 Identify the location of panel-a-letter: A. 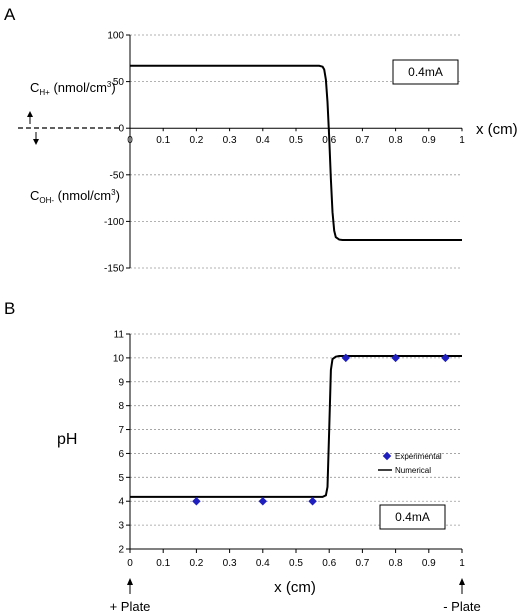
(10, 14).